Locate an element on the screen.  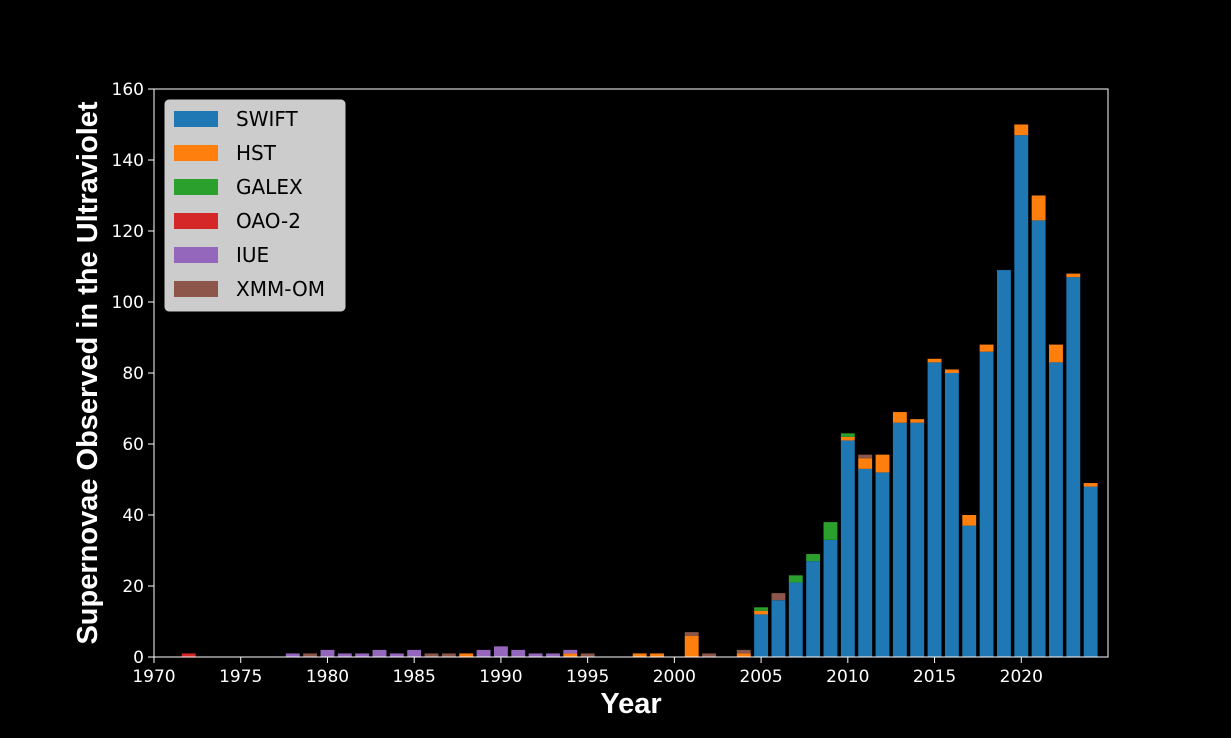
bar-iue-1991 is located at coordinates (518, 653).